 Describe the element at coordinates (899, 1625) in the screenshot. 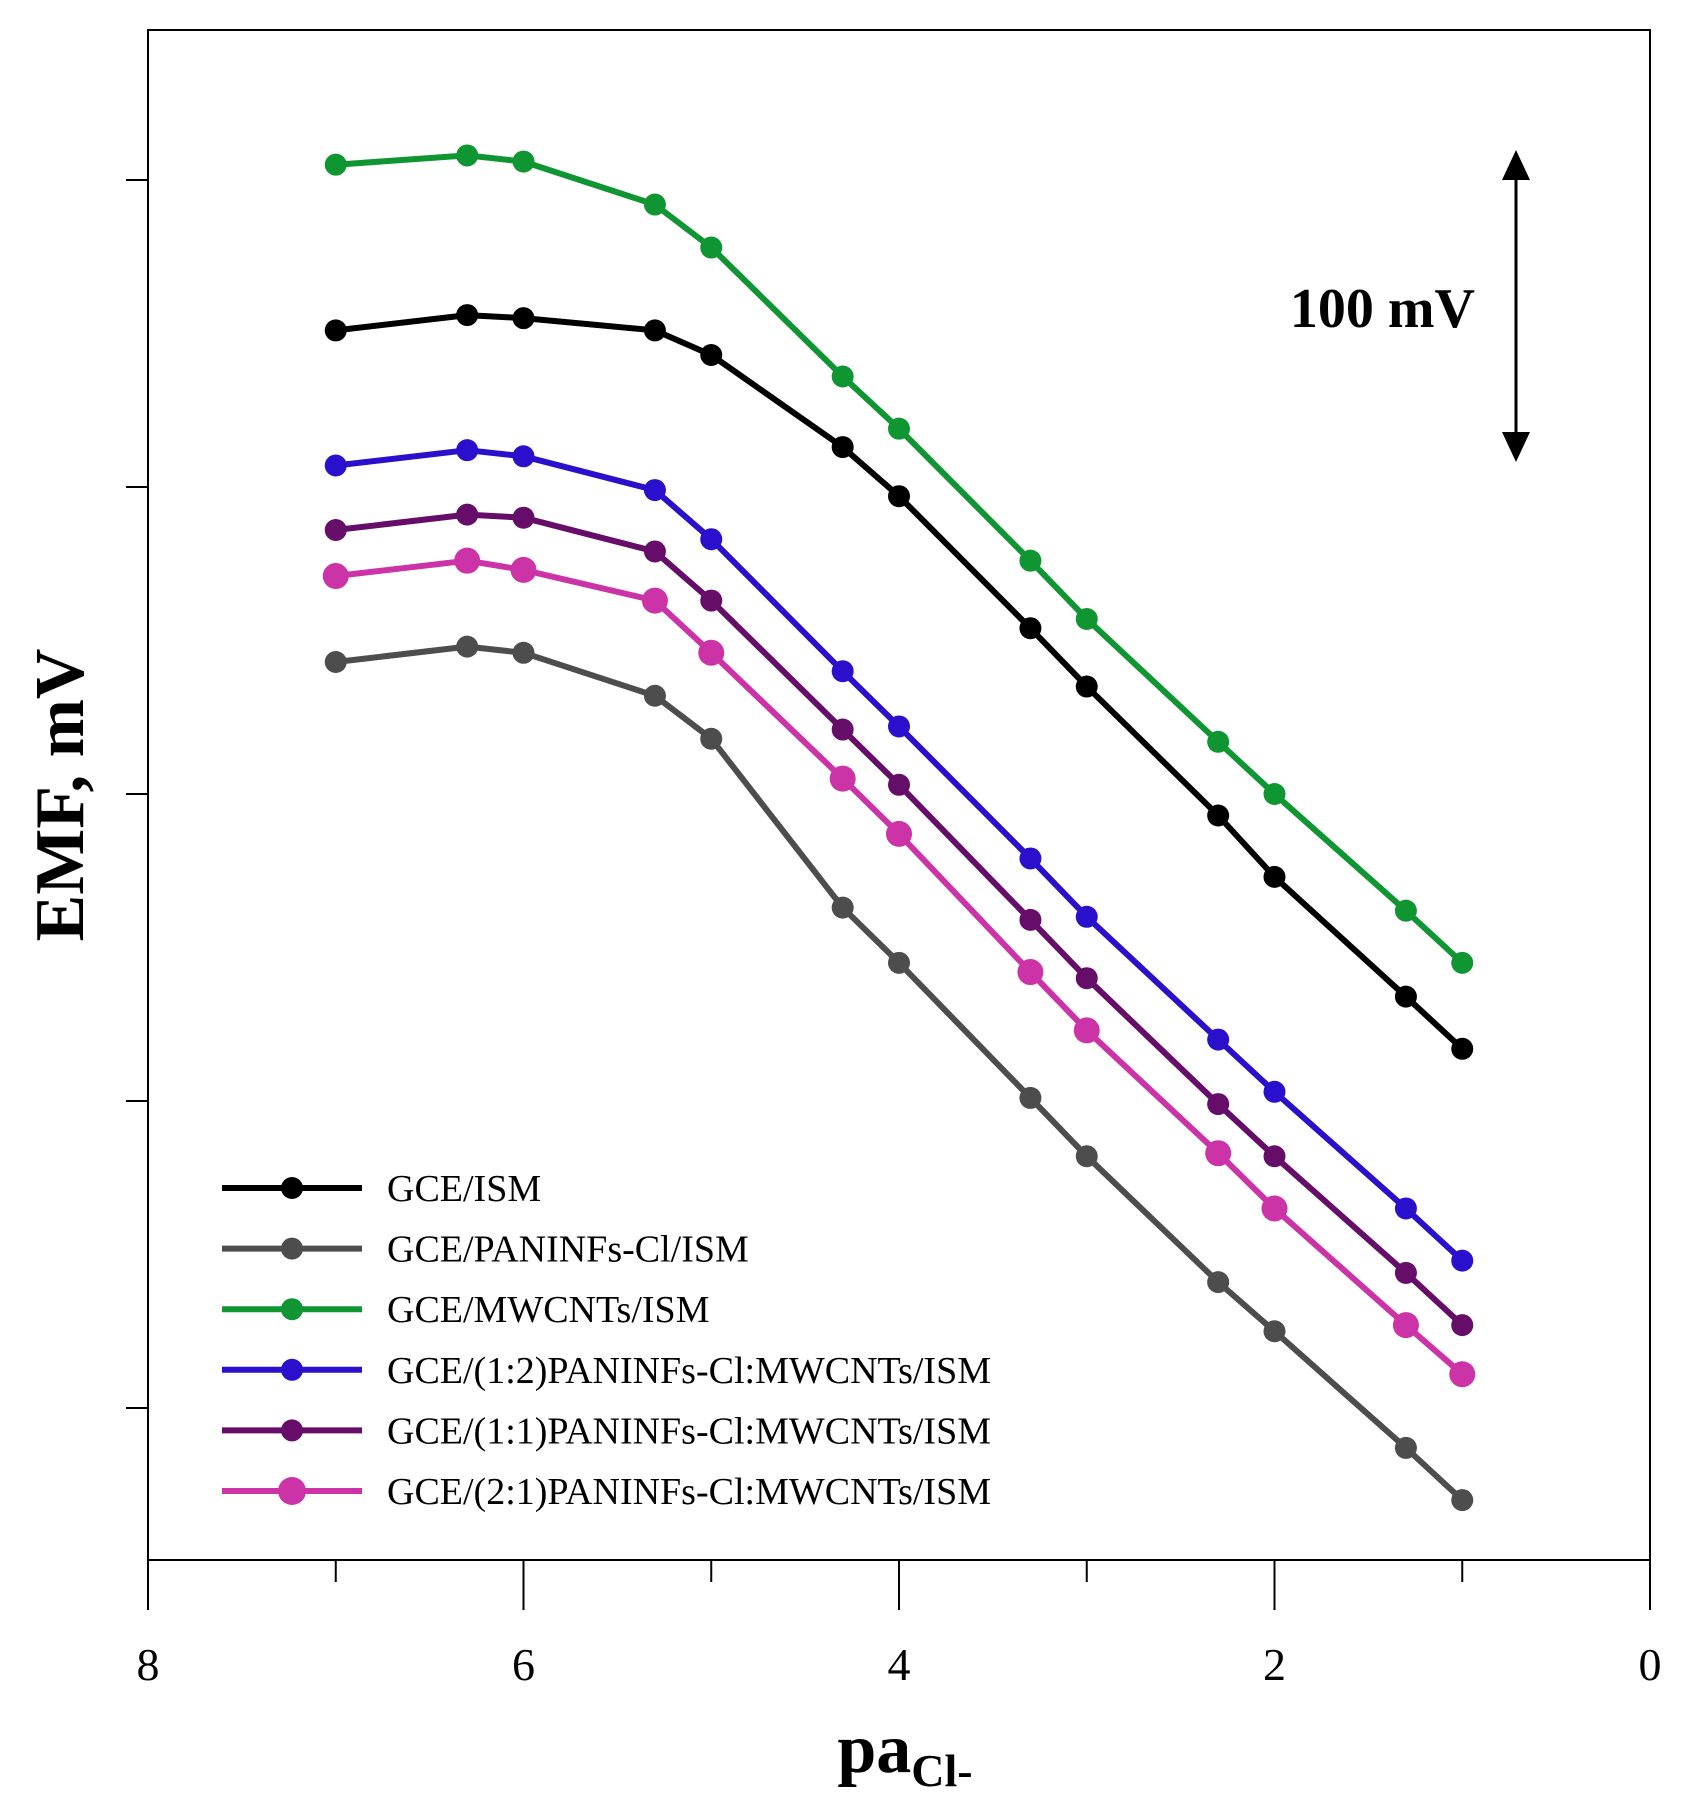

I see `x-axis-ticks: 8 6 4 2 0` at that location.